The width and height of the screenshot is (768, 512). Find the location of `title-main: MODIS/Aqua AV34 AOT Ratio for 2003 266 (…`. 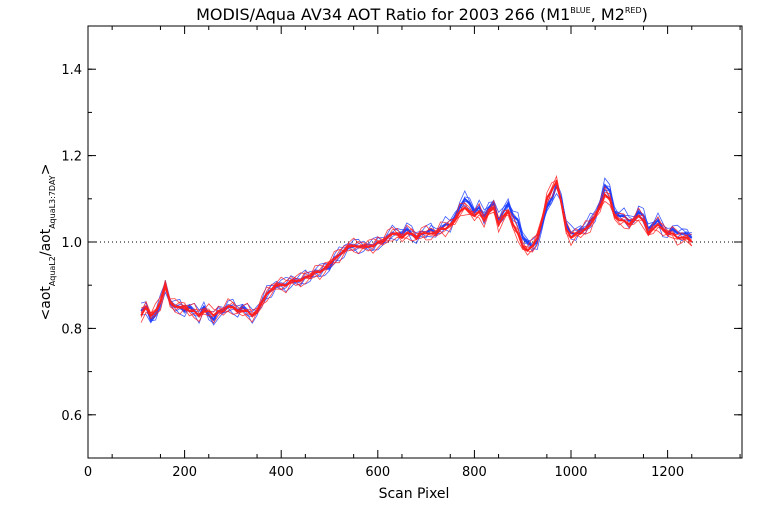

title-main: MODIS/Aqua AV34 AOT Ratio for 2003 266 (… is located at coordinates (383, 14).